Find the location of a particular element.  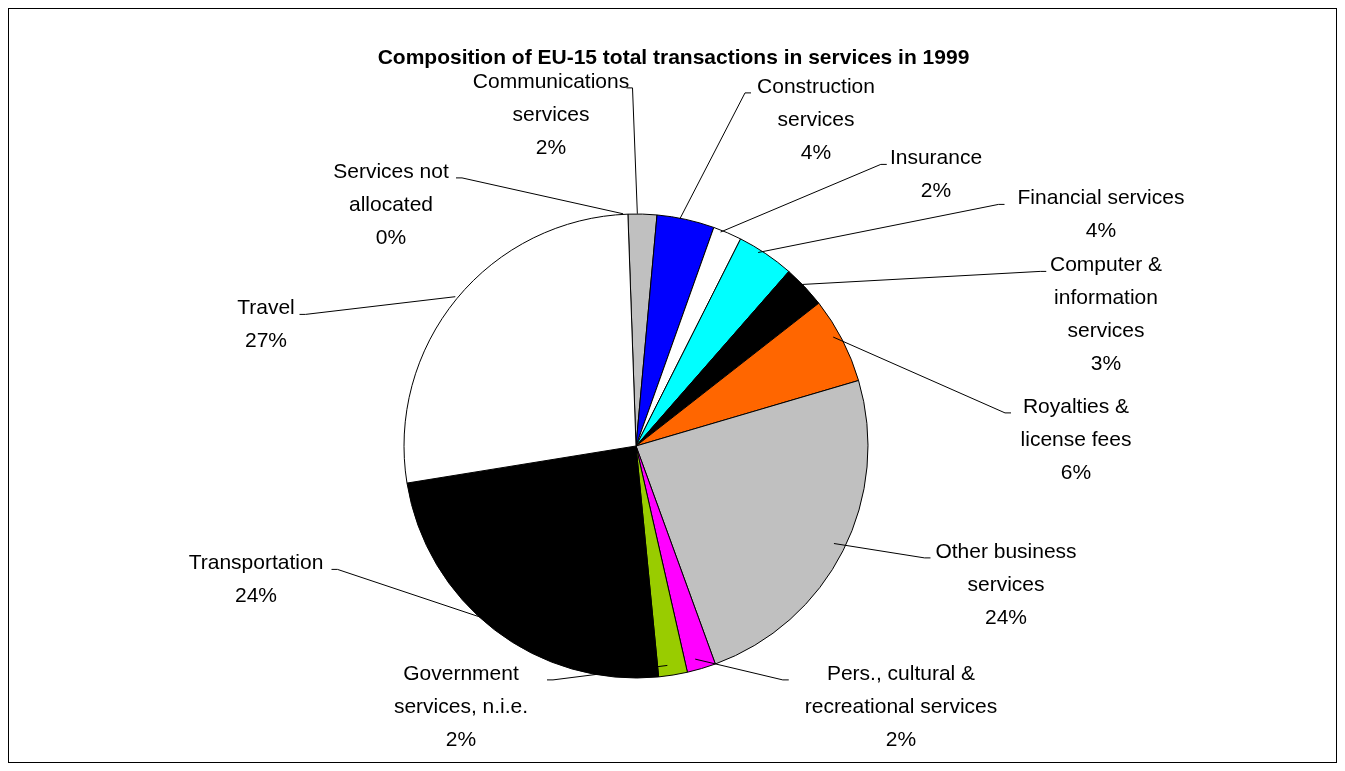

slice-label: Other business services is located at coordinates (1006, 566).